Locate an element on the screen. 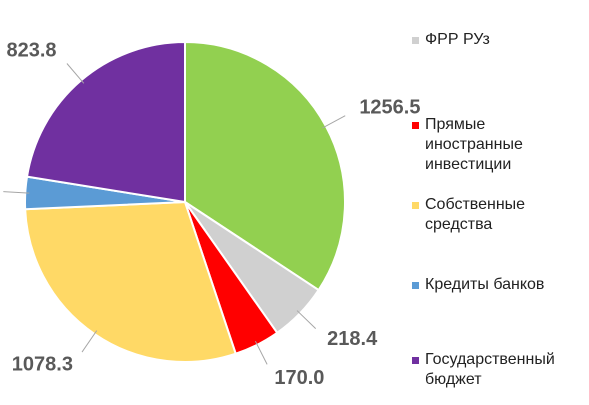 The width and height of the screenshot is (589, 405). legend-item: Государственный бюджет is located at coordinates (493, 370).